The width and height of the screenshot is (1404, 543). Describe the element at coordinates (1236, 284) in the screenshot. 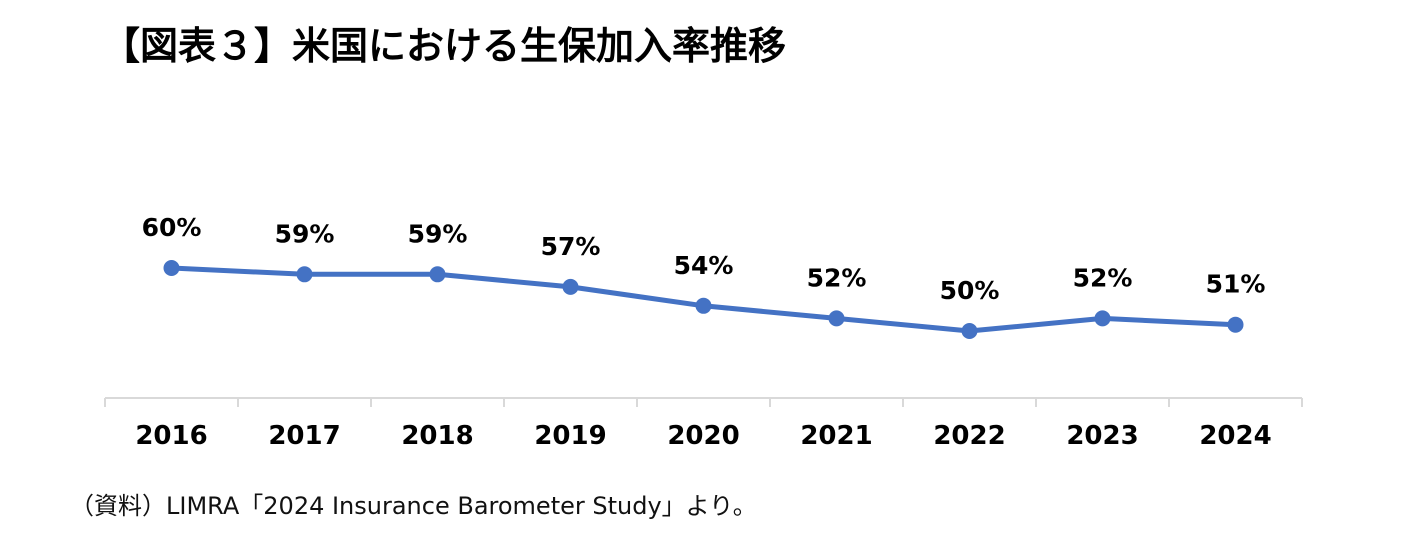

I see `data-label: 51%` at that location.